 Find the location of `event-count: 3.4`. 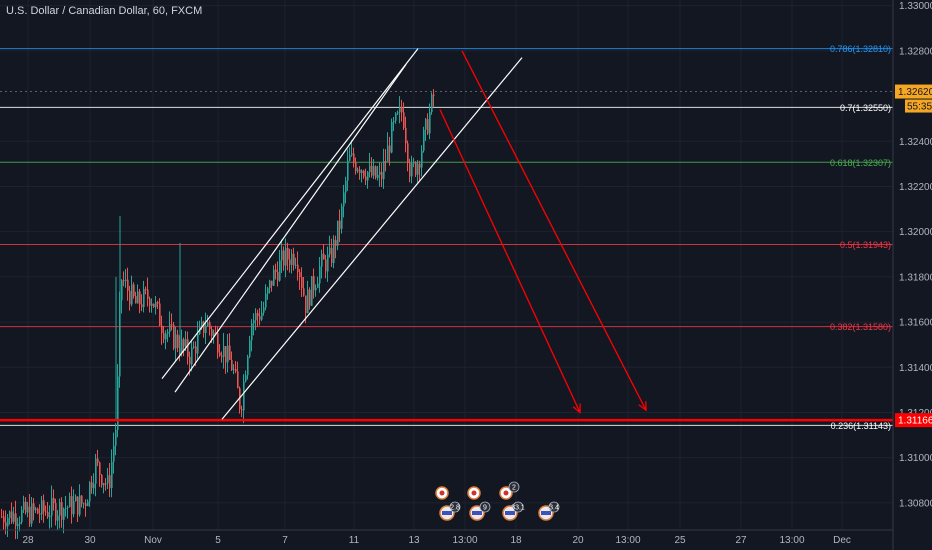

event-count: 3.4 is located at coordinates (554, 508).